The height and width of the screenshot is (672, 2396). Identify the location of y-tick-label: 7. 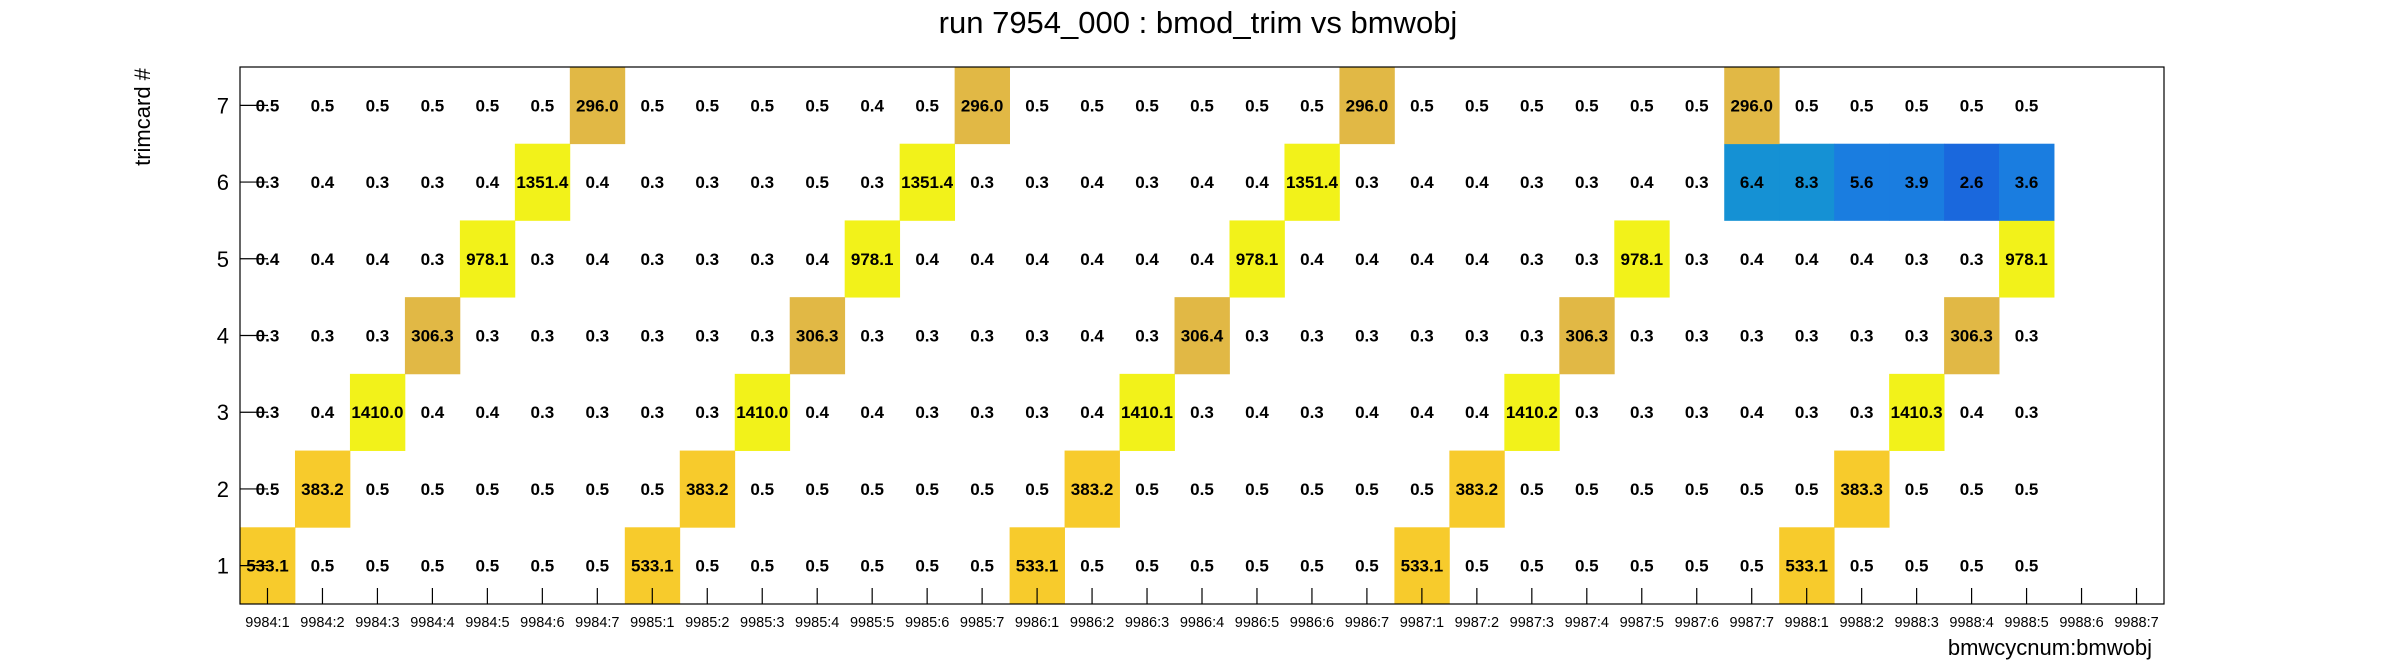
(223, 105).